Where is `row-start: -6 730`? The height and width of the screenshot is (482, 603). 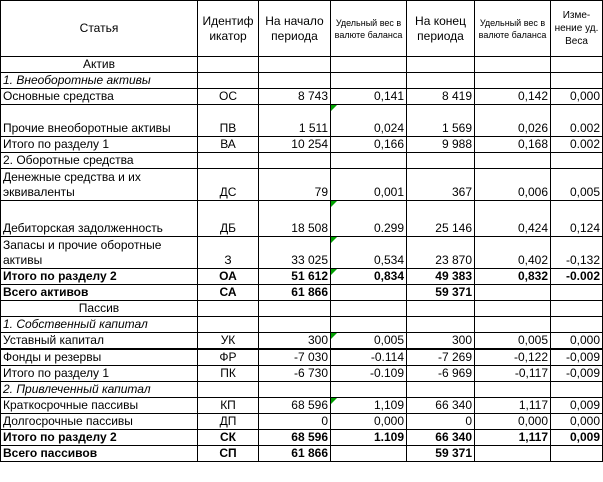 row-start: -6 730 is located at coordinates (294, 373).